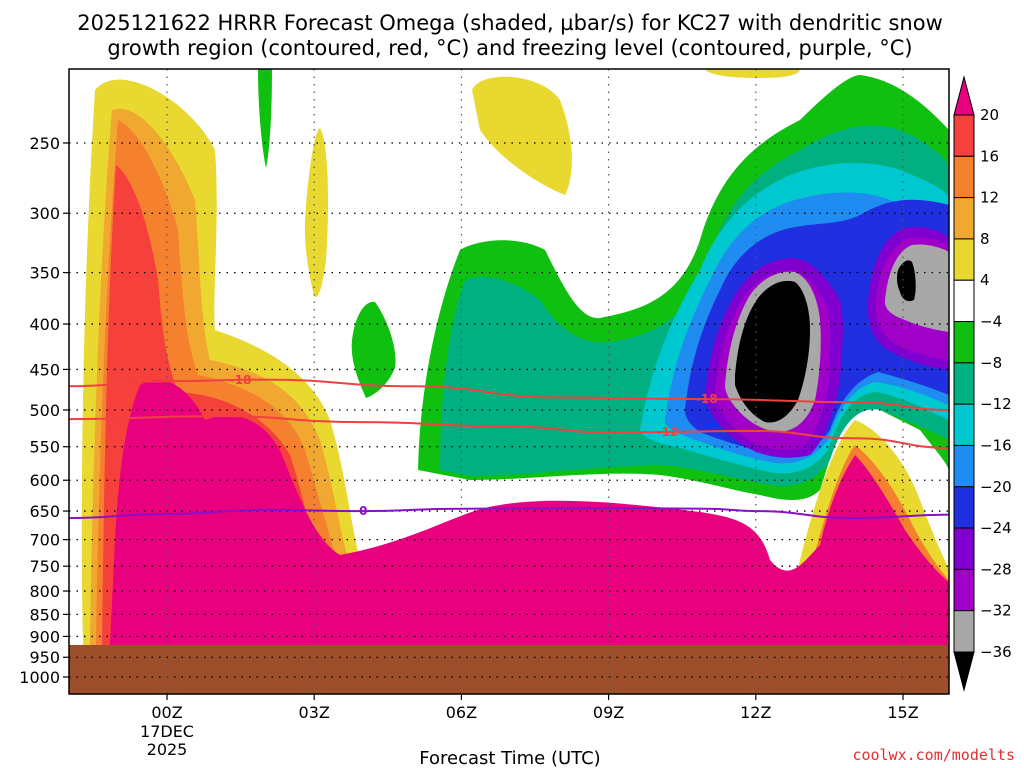 The image size is (1024, 768). What do you see at coordinates (755, 712) in the screenshot?
I see `x-tick-label: 12Z` at bounding box center [755, 712].